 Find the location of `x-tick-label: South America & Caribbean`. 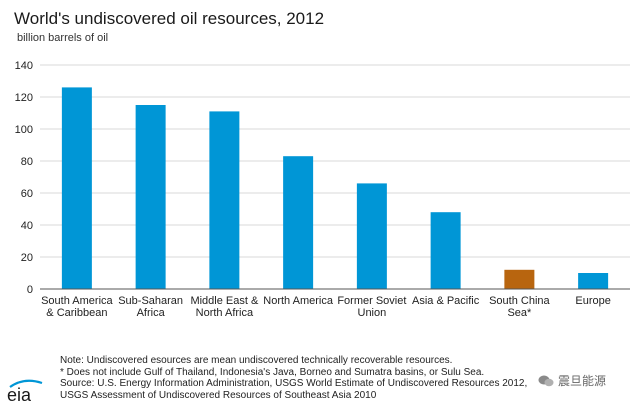

x-tick-label: South America & Caribbean is located at coordinates (77, 307).